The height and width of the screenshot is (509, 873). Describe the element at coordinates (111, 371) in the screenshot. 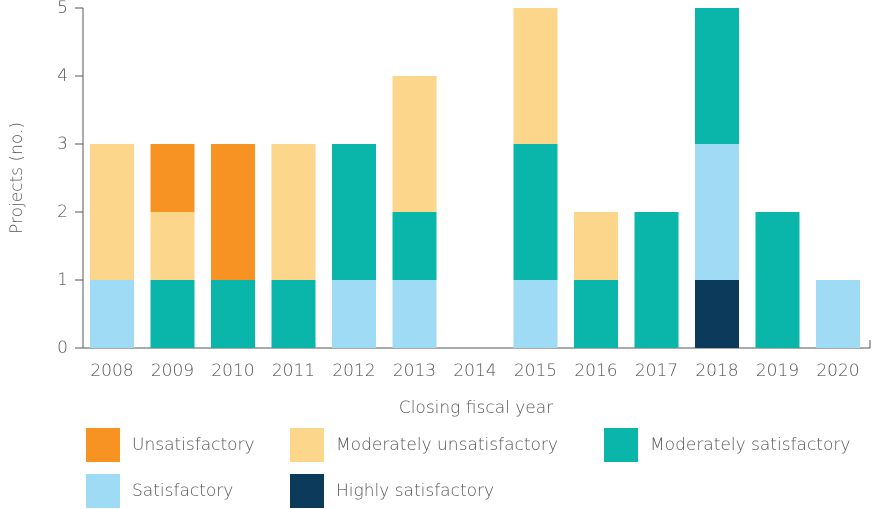

I see `x-tick-label: 2008` at that location.